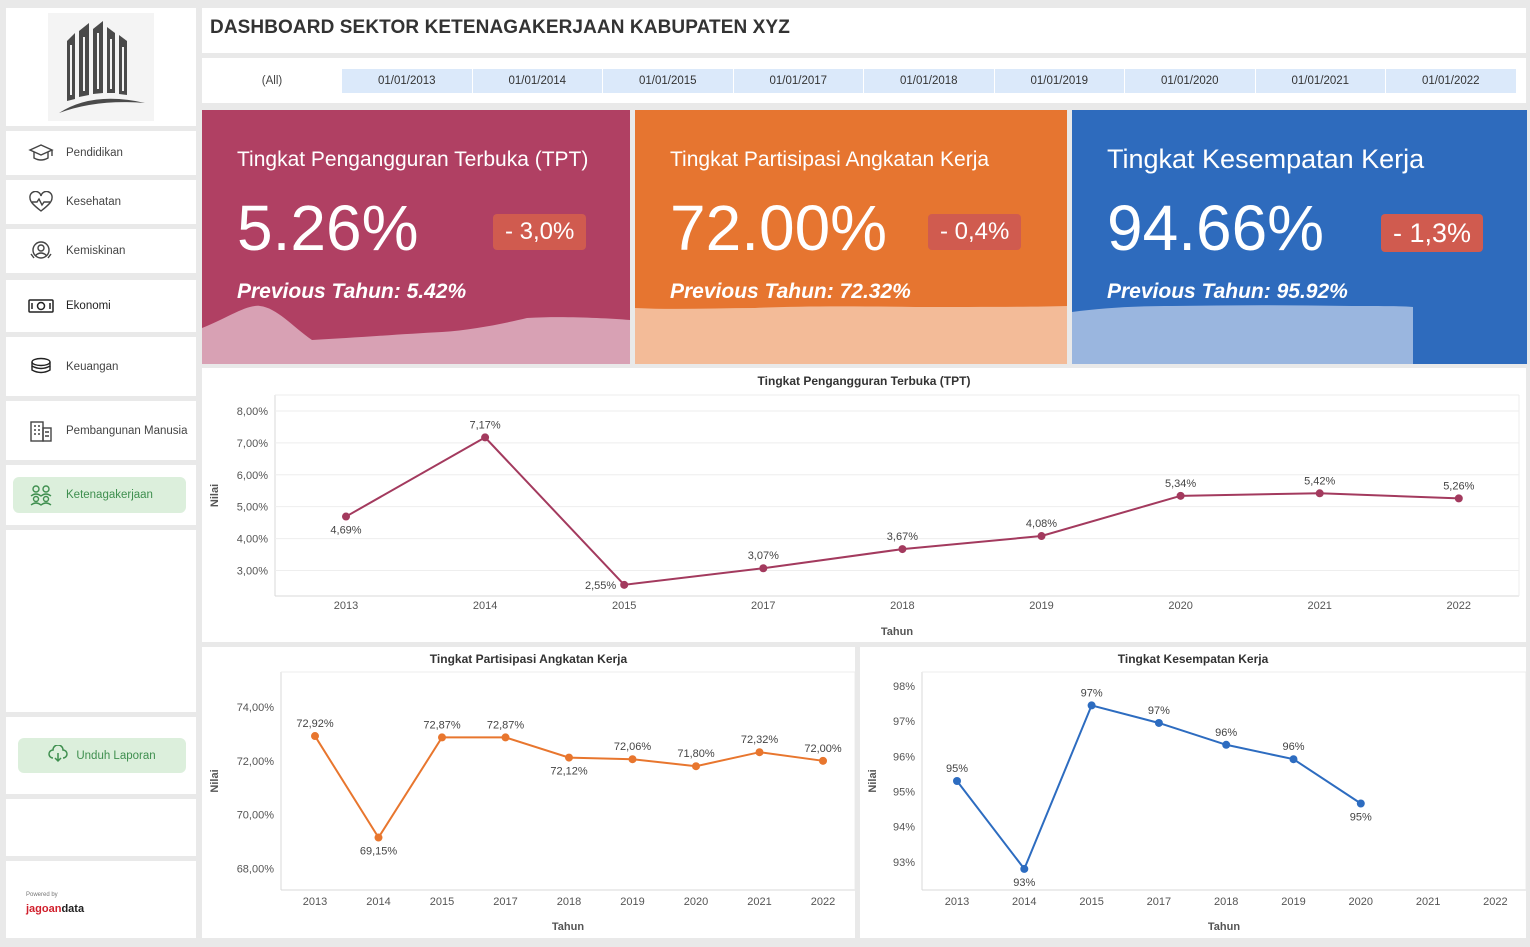 The image size is (1530, 947). What do you see at coordinates (798, 81) in the screenshot?
I see `filter-date-option: 01/01/2017` at bounding box center [798, 81].